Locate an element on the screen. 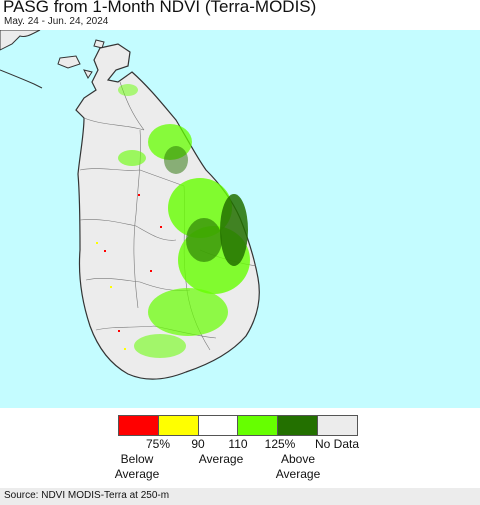  legend-bar is located at coordinates (238, 425).